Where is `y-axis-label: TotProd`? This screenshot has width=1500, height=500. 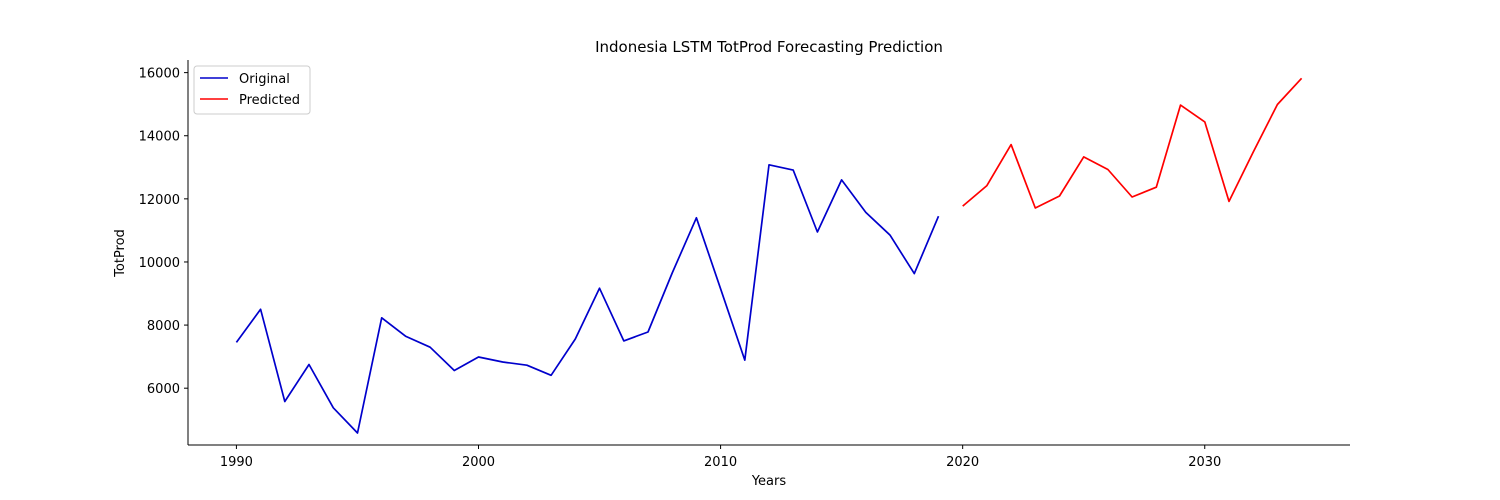 y-axis-label: TotProd is located at coordinates (120, 253).